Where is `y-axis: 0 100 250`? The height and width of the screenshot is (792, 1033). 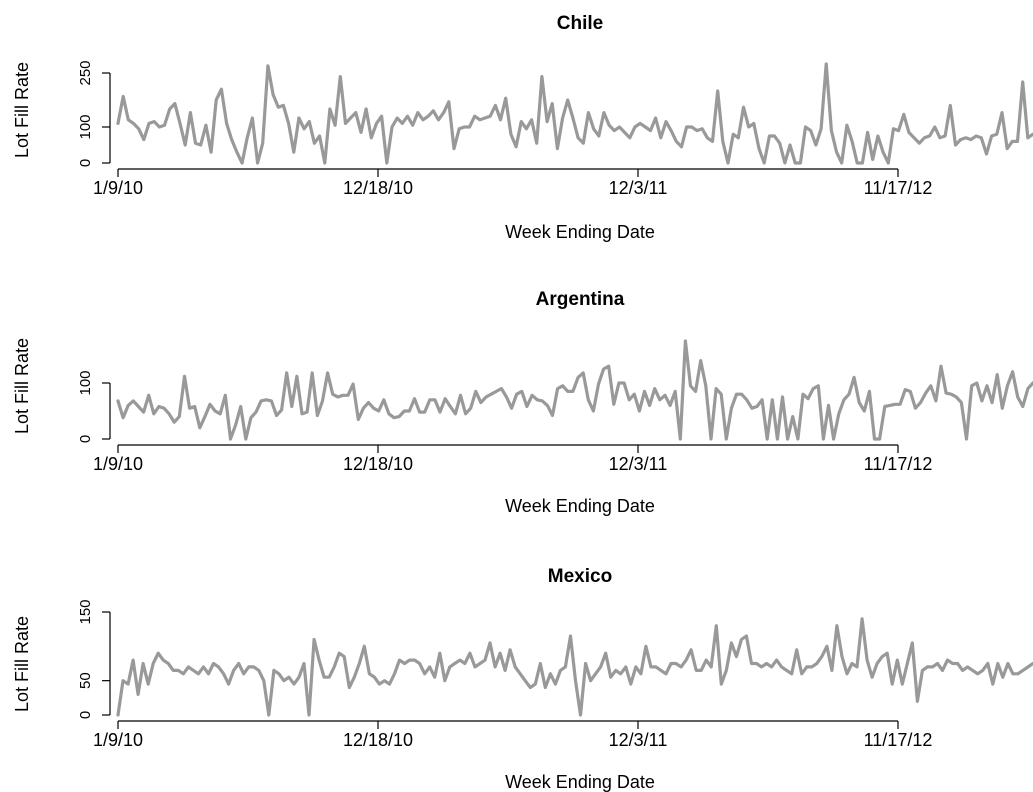
y-axis: 0 100 250 is located at coordinates (94, 113).